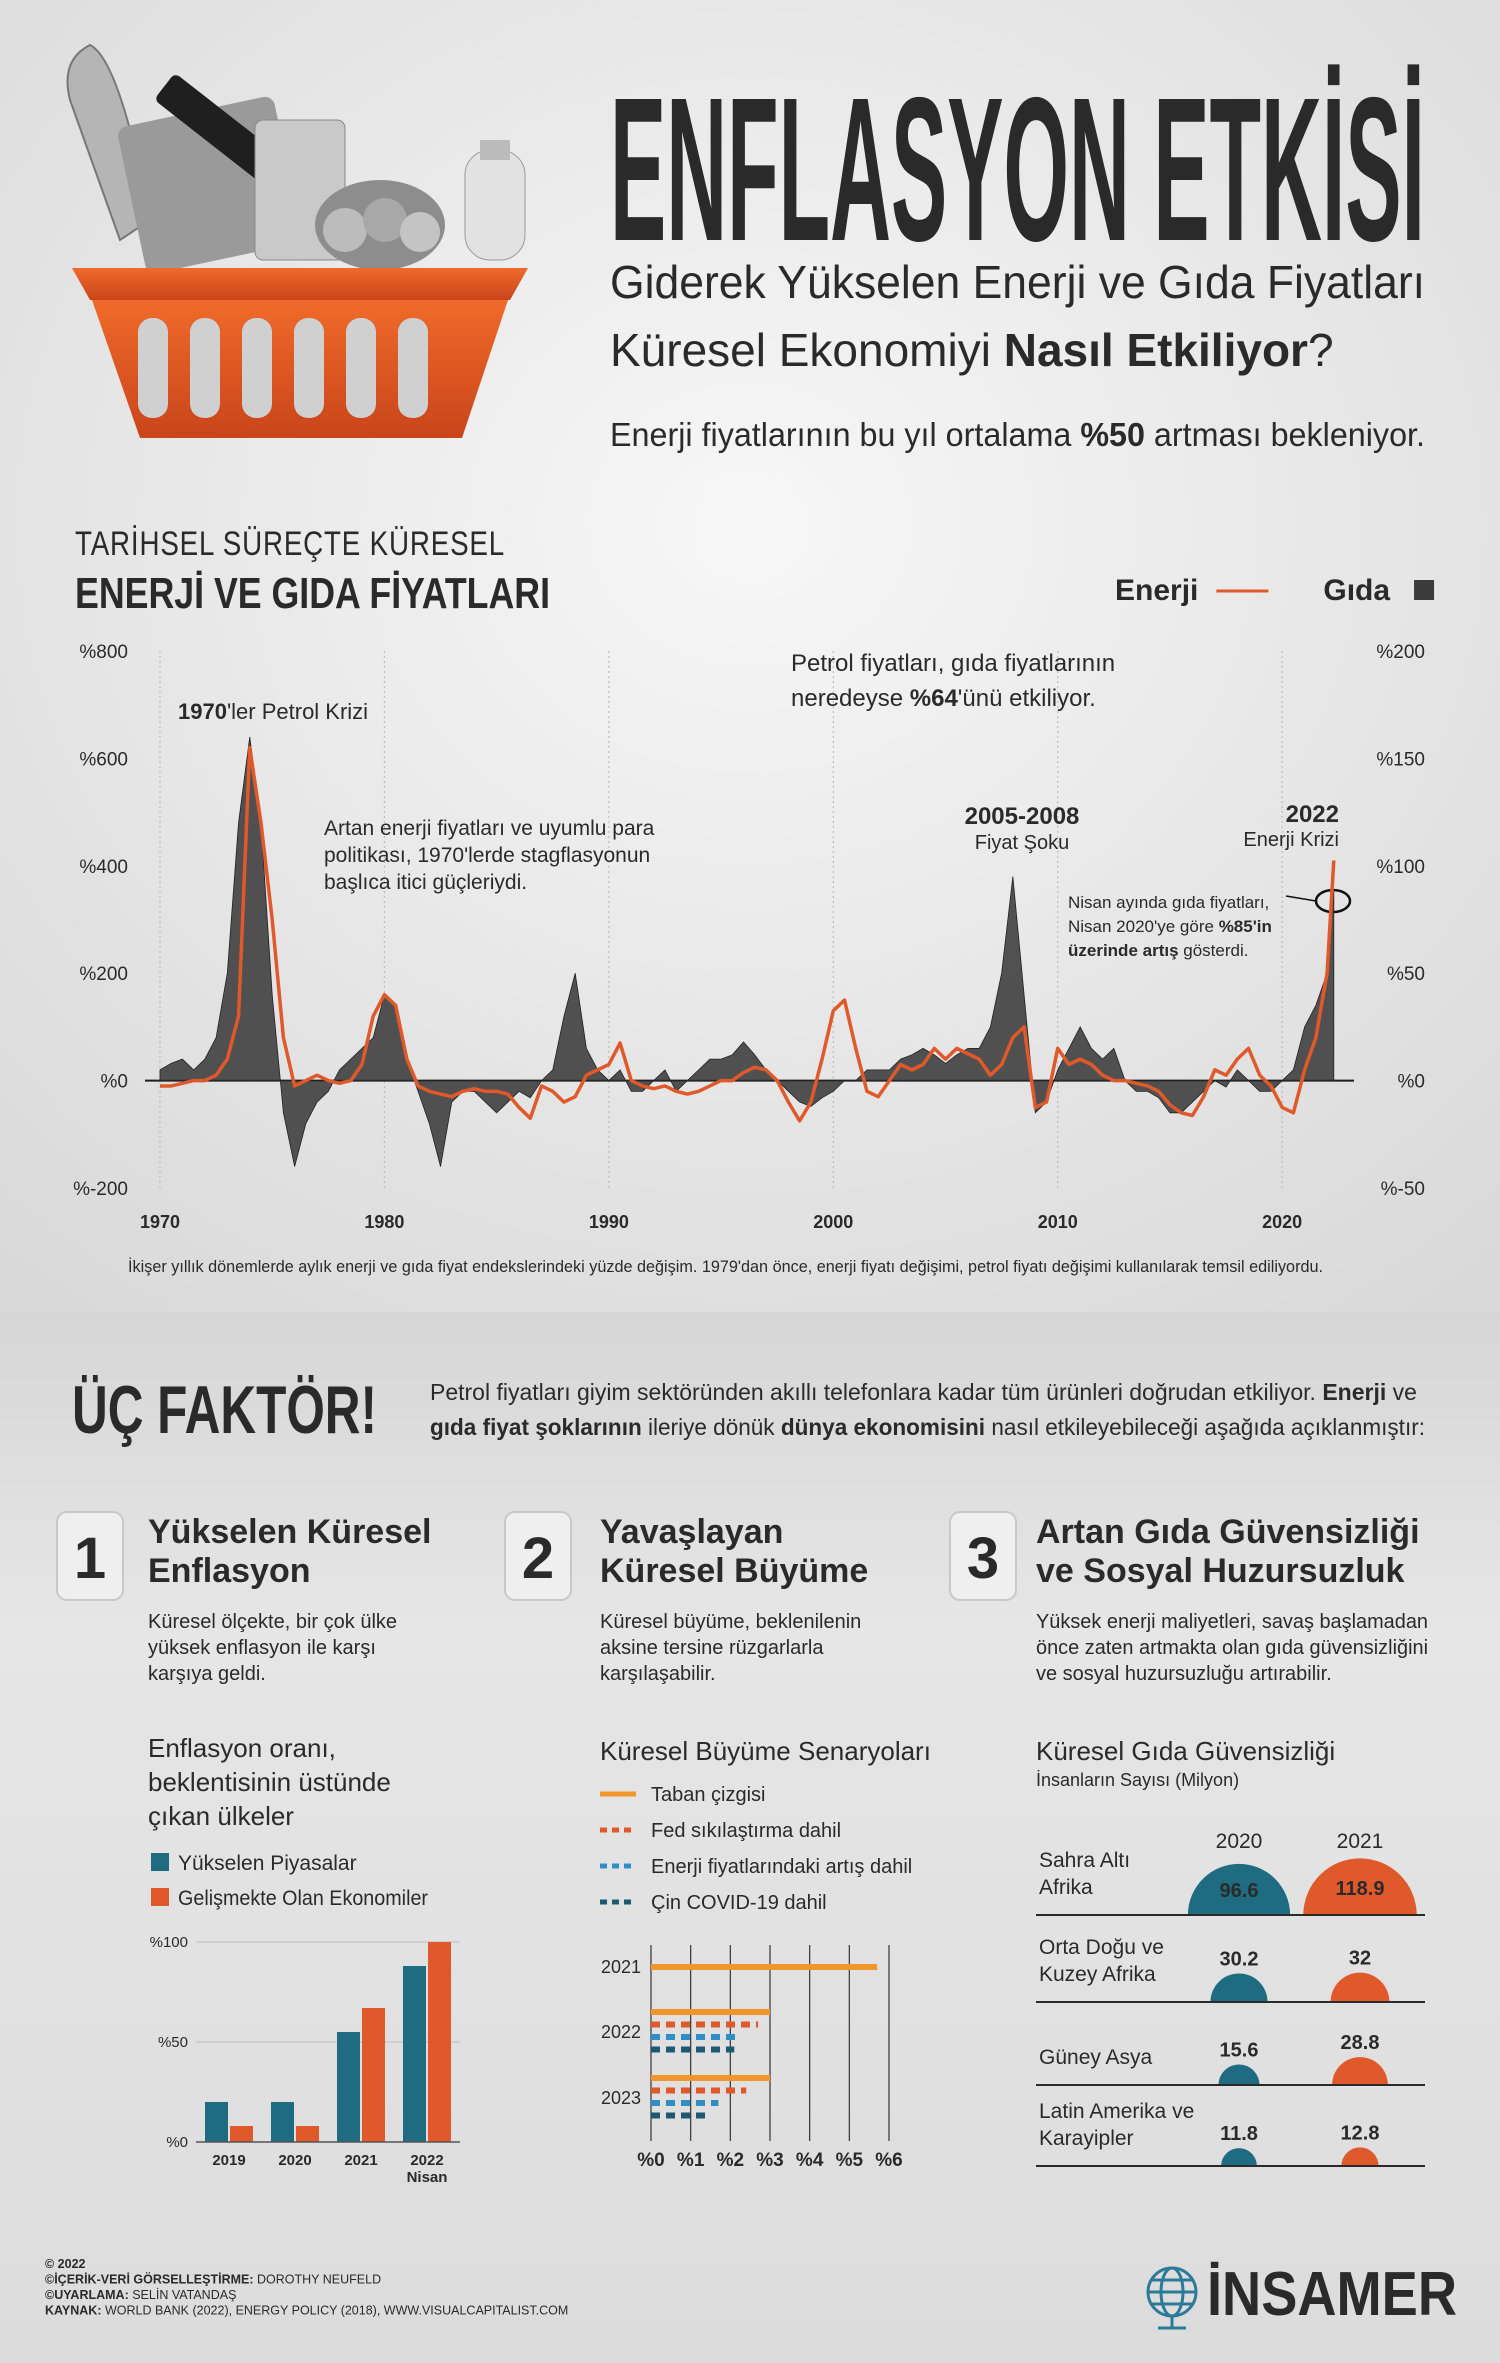  What do you see at coordinates (384, 1222) in the screenshot?
I see `x-tick-label: 1980` at bounding box center [384, 1222].